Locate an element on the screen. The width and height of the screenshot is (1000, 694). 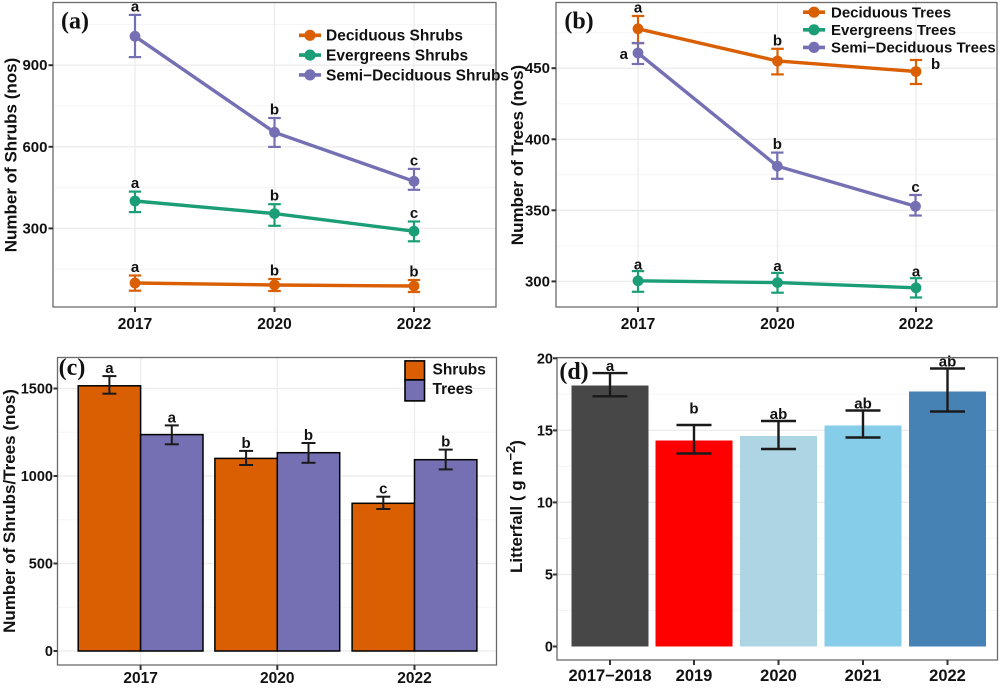
svg-text: Number of Shrubs (nos) is located at coordinates (11, 155).